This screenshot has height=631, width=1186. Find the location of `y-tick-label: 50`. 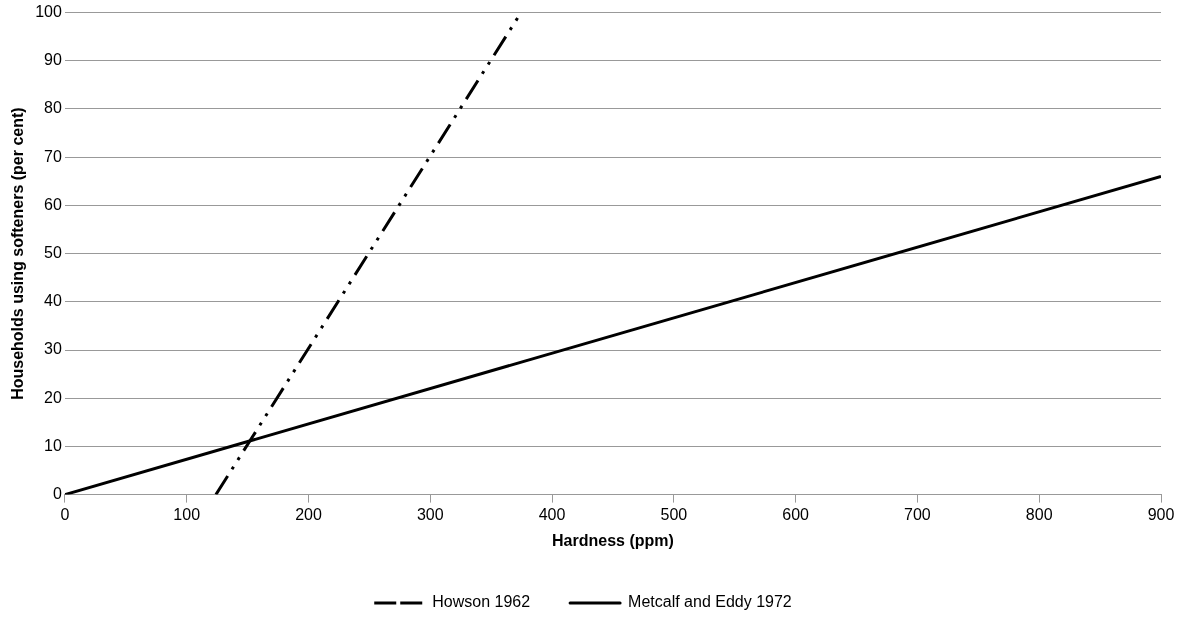

y-tick-label: 50 is located at coordinates (53, 253).